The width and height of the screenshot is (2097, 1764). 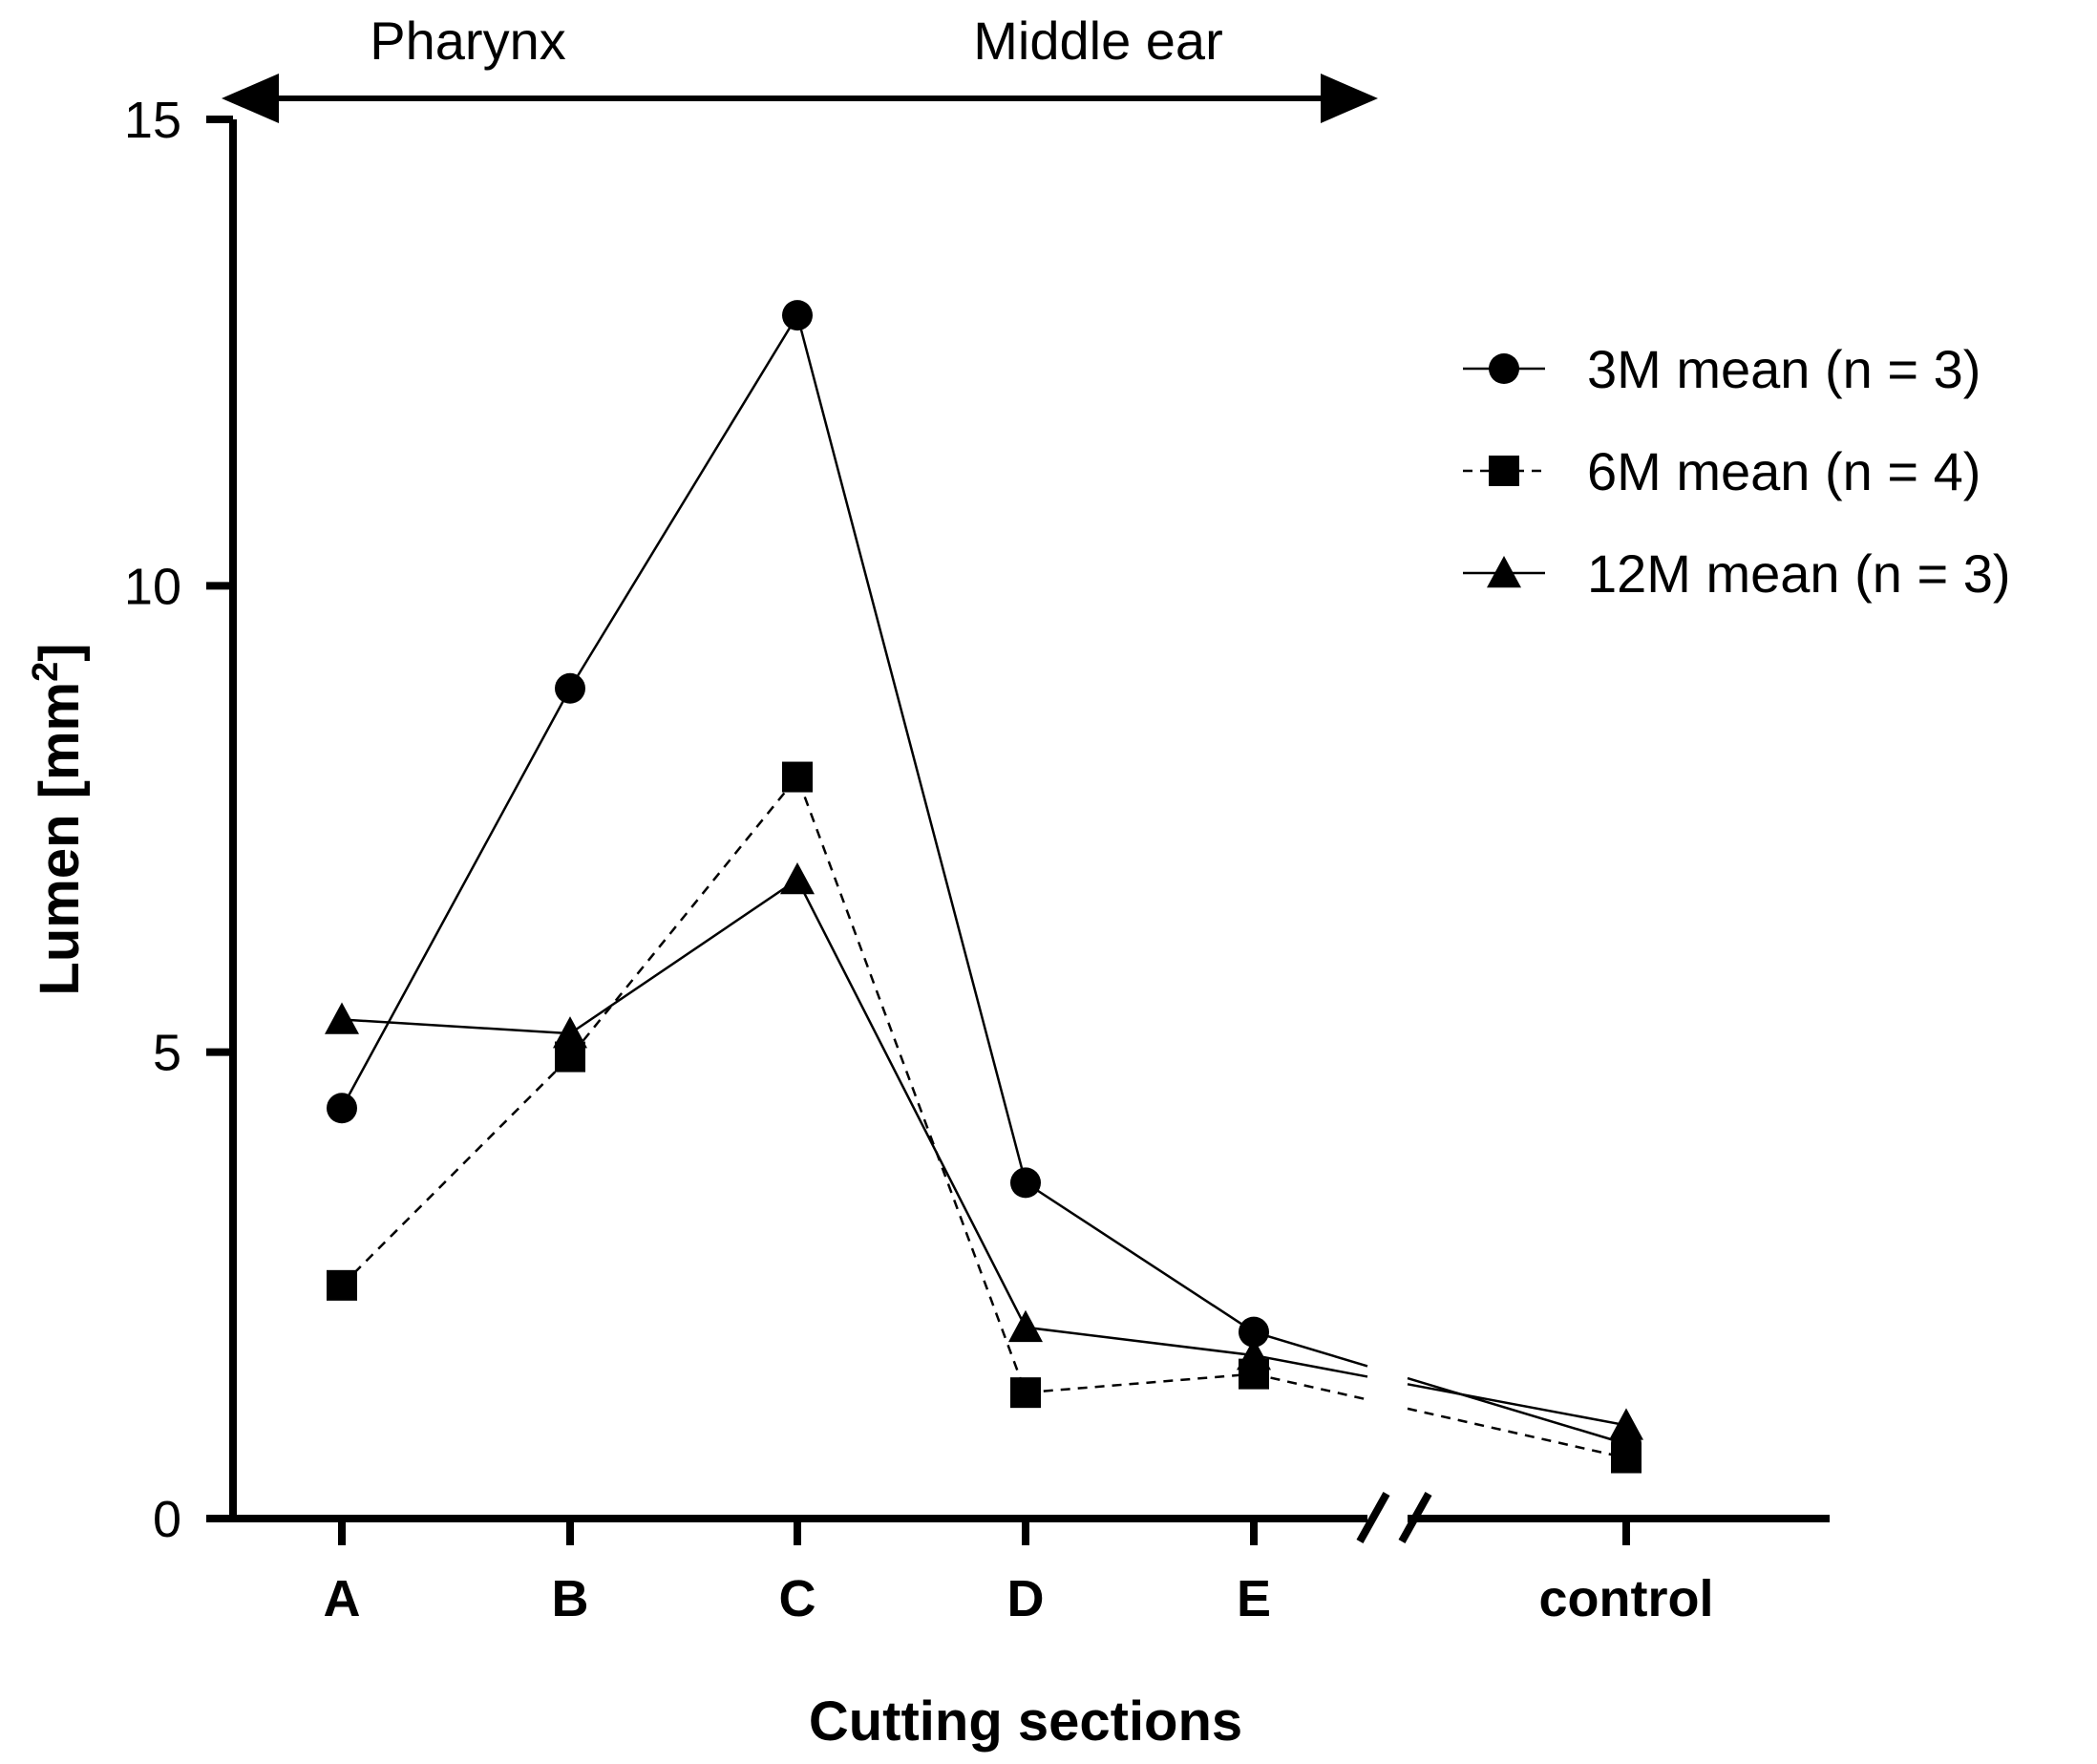 I want to click on series-3-point-C, so click(x=798, y=878).